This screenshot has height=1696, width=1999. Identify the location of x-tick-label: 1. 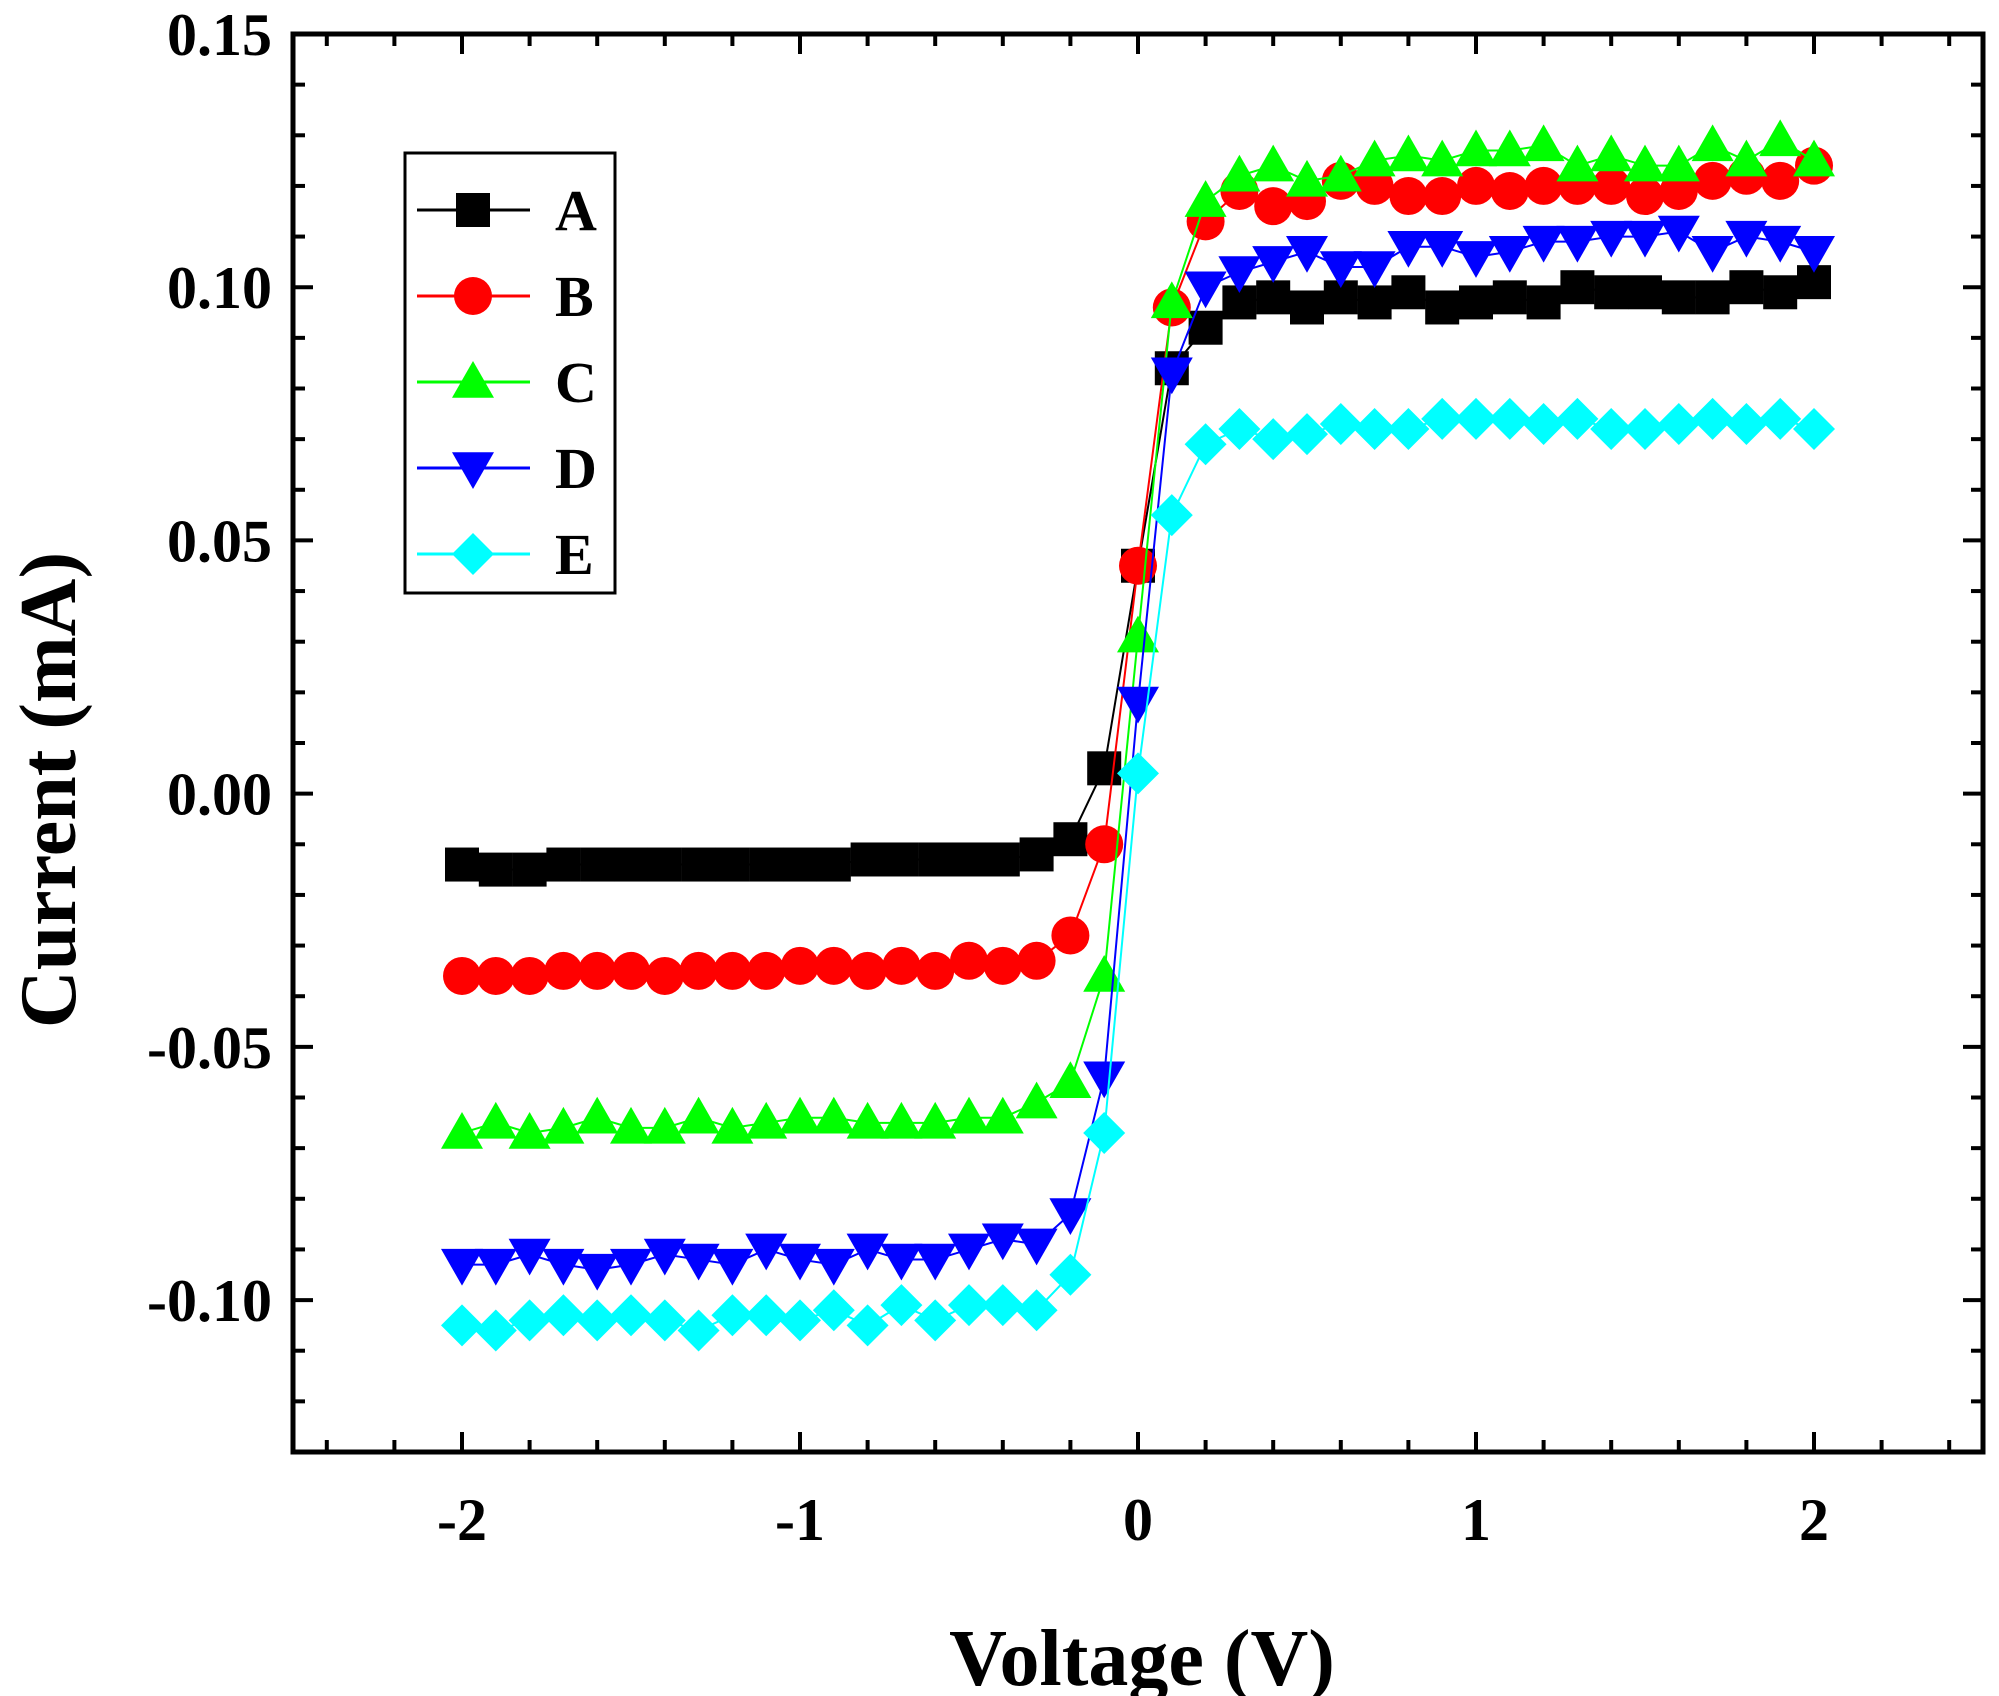
(1476, 1520).